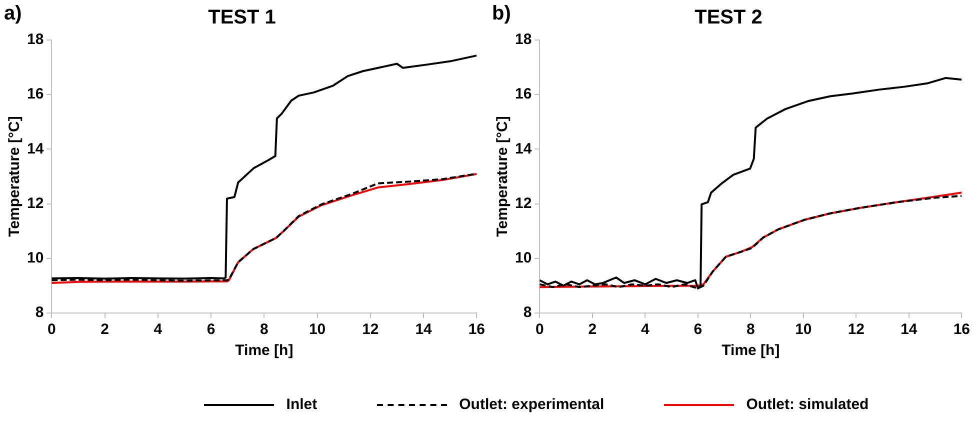 The width and height of the screenshot is (973, 429). Describe the element at coordinates (531, 404) in the screenshot. I see `legend-label: Outlet: experimental` at that location.